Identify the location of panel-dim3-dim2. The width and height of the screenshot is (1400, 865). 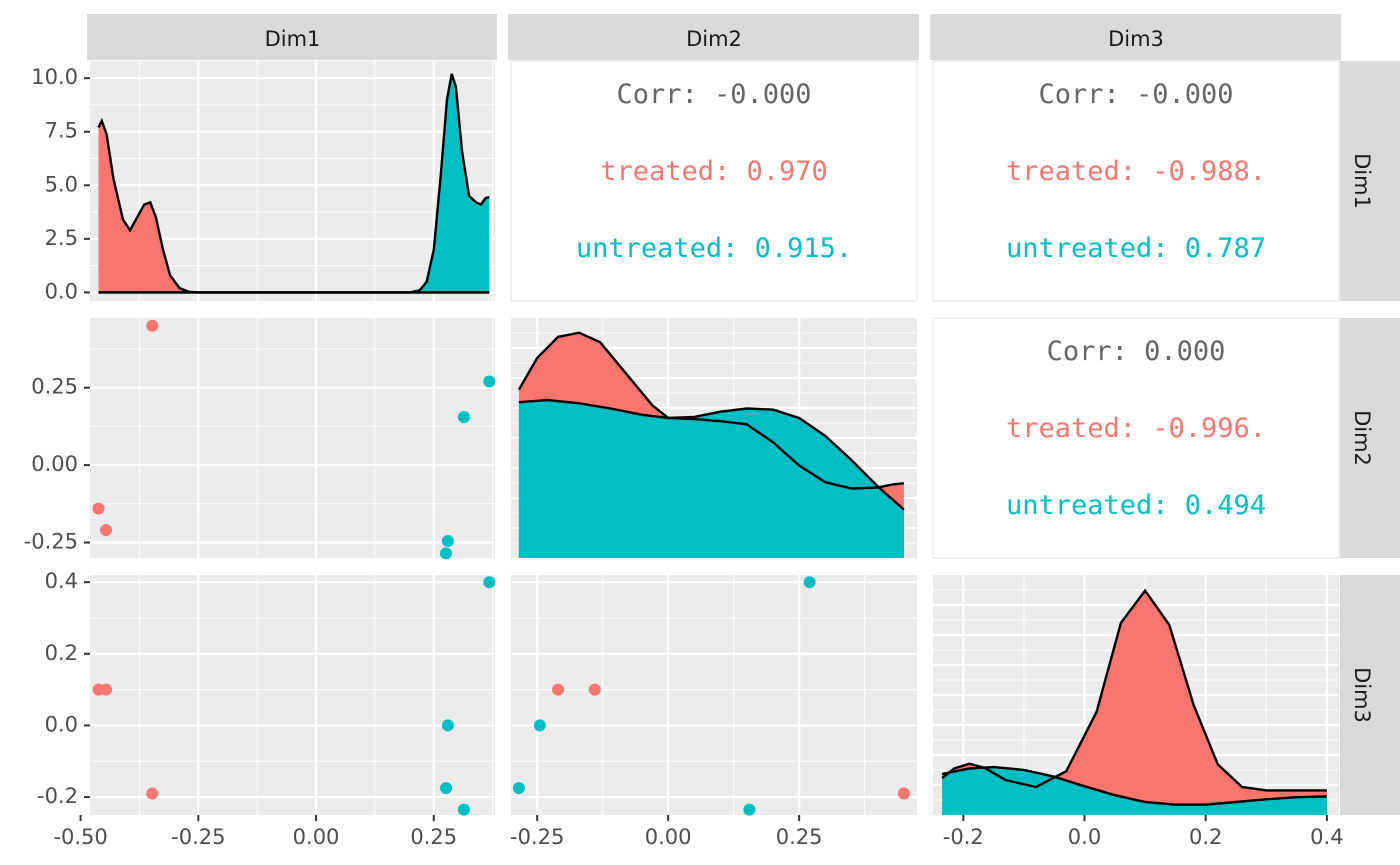
(714, 695).